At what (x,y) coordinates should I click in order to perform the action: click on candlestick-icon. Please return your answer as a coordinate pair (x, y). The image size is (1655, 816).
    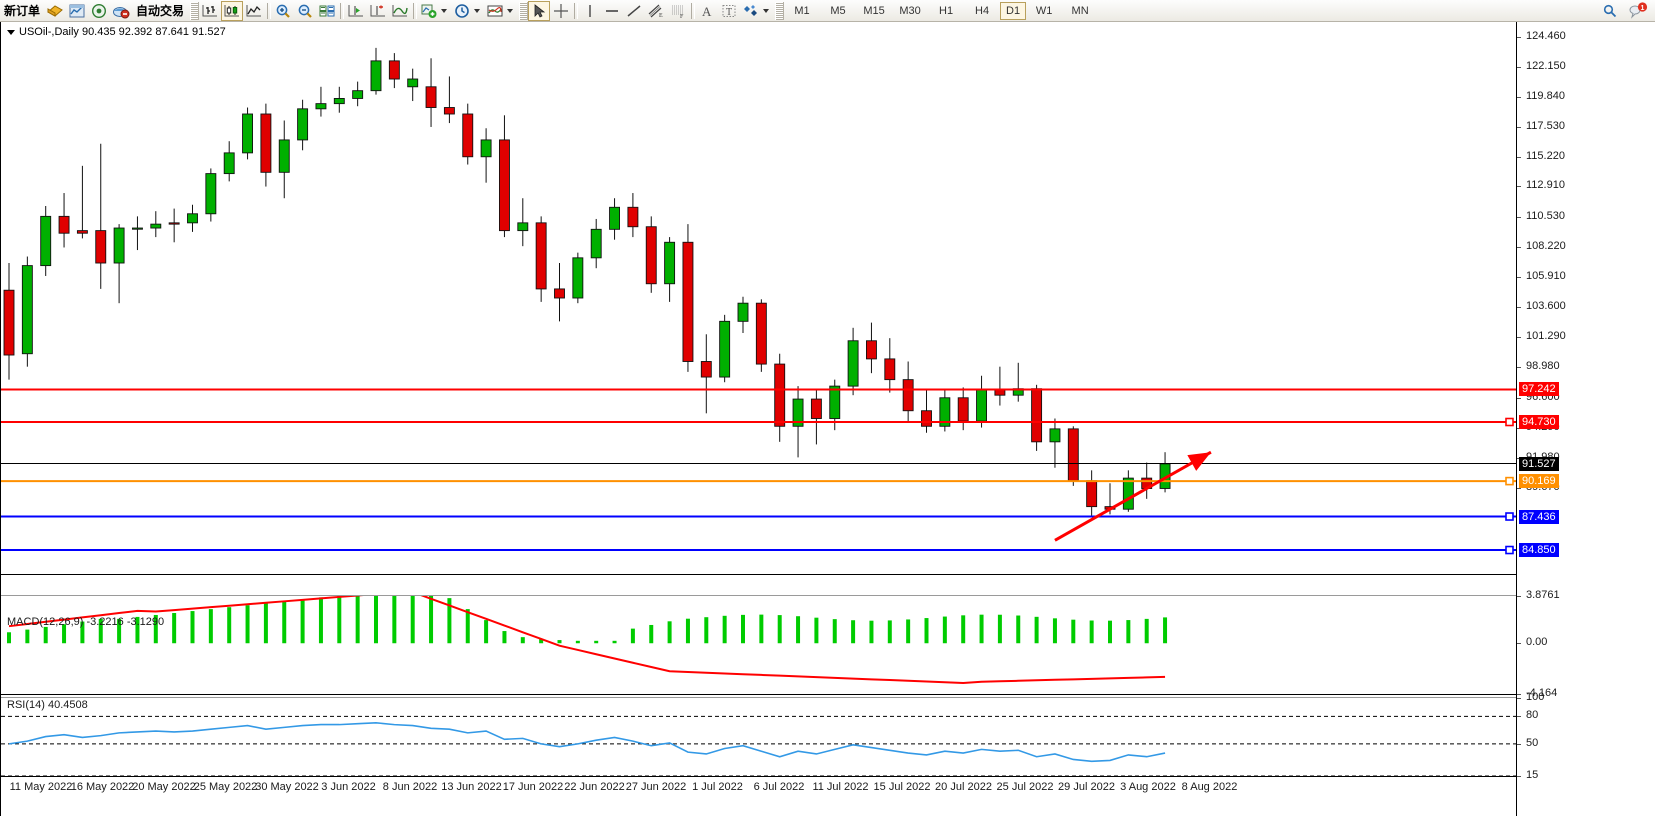
    Looking at the image, I should click on (232, 10).